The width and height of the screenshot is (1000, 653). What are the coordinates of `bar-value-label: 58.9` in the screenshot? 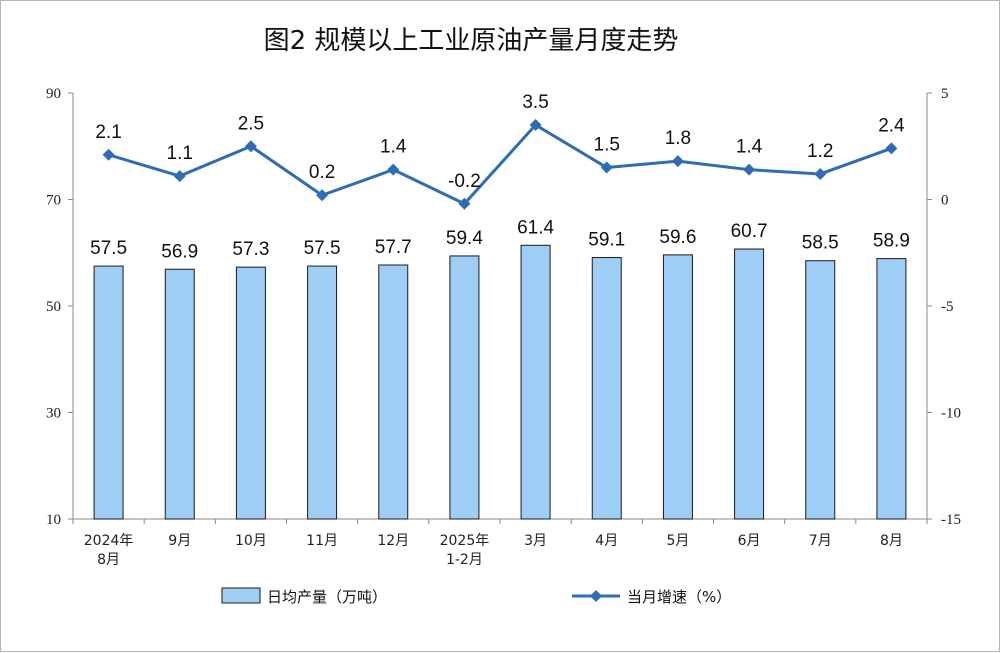 It's located at (891, 241).